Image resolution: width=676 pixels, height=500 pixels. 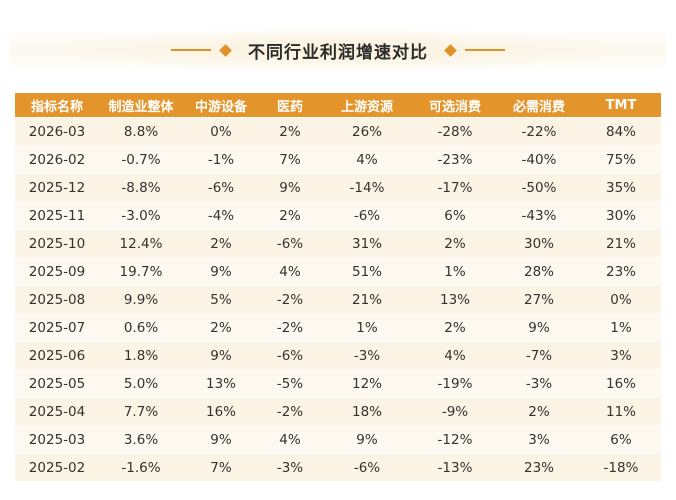 What do you see at coordinates (141, 243) in the screenshot?
I see `table-cell: 12.4%` at bounding box center [141, 243].